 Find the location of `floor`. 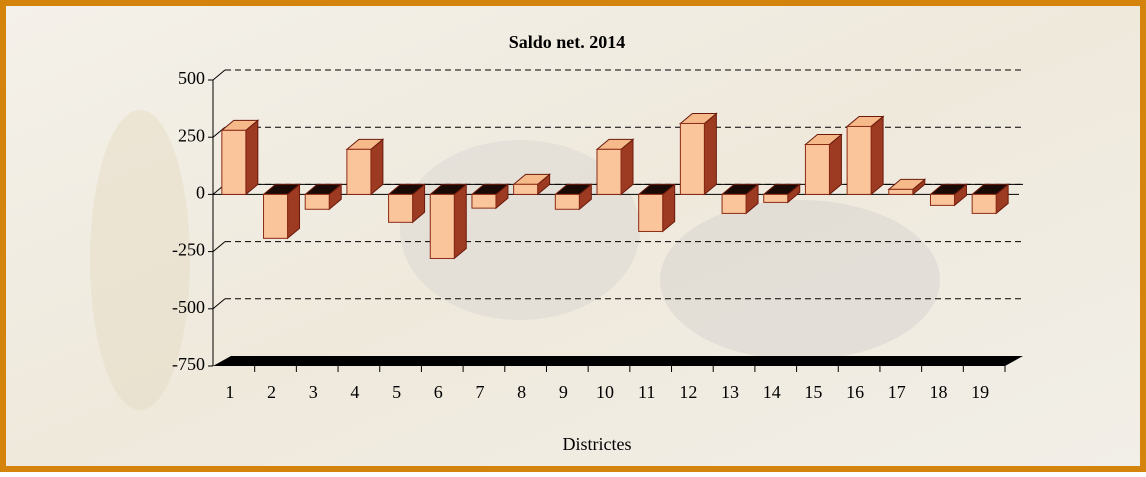

floor is located at coordinates (618, 361).